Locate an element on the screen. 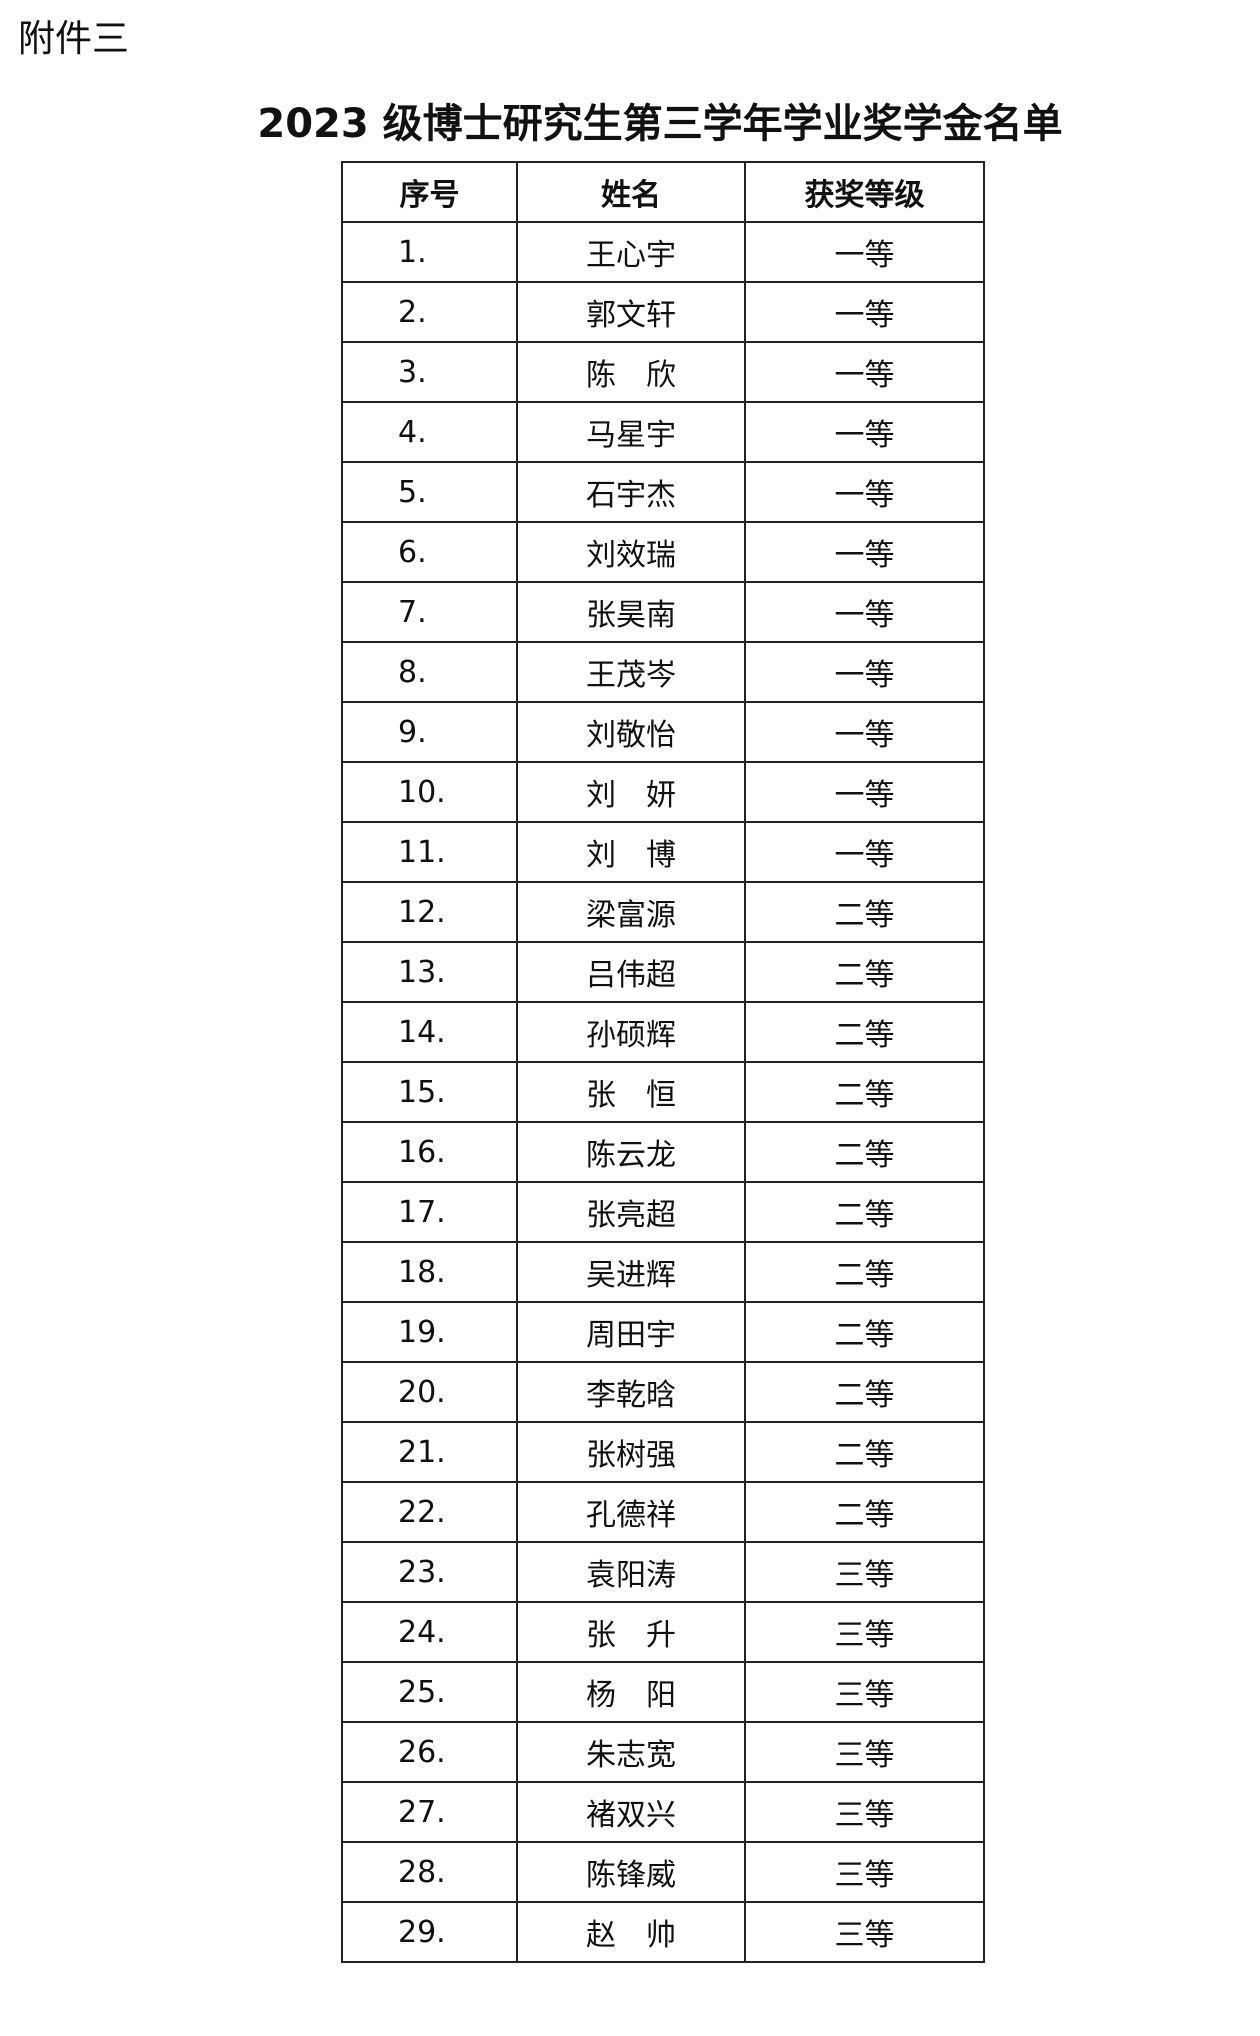 The width and height of the screenshot is (1260, 2036). student-name: 刘效瑞 is located at coordinates (631, 552).